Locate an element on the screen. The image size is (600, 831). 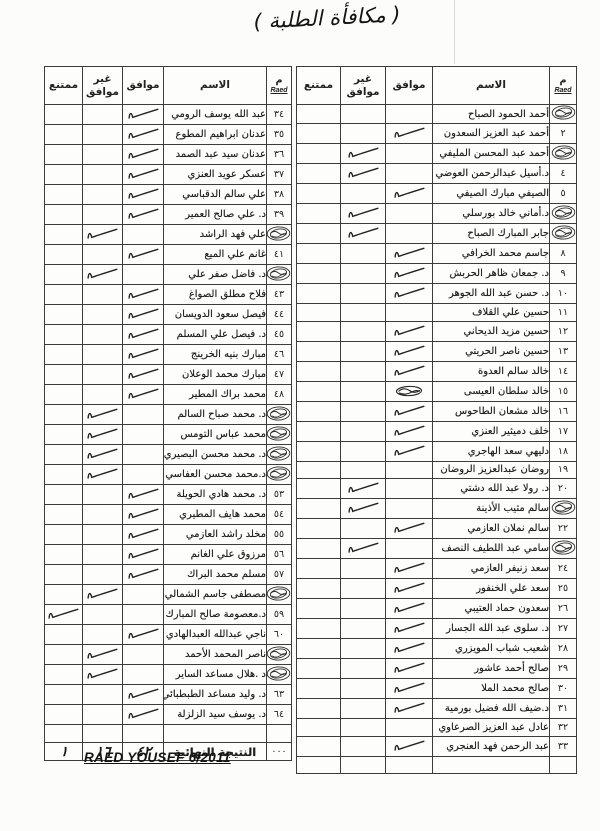
table-row: ٤١ غانم علي الميع is located at coordinates (168, 254).